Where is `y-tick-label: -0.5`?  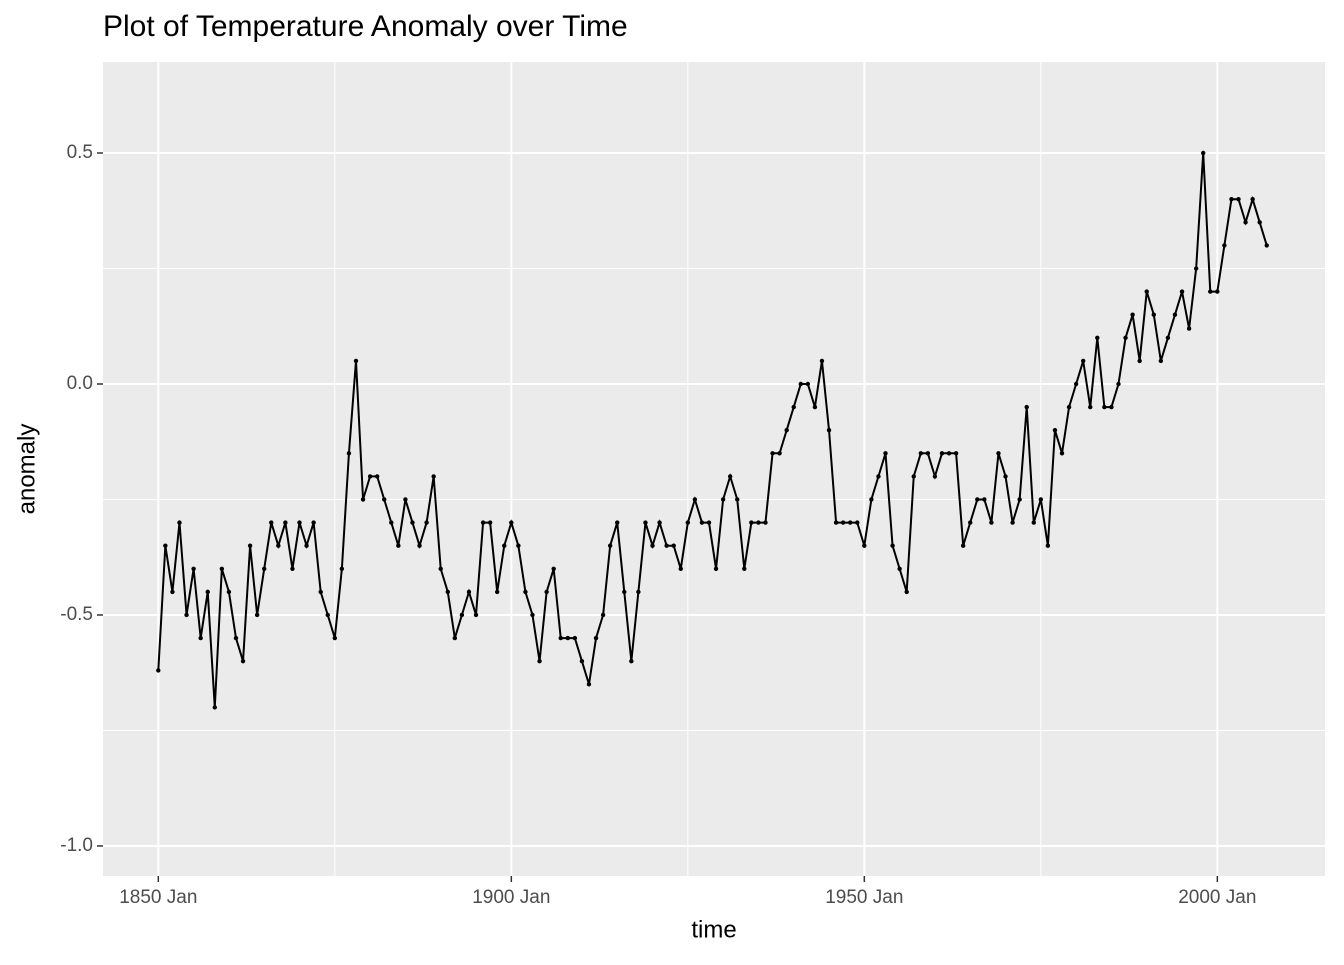 y-tick-label: -0.5 is located at coordinates (76, 614).